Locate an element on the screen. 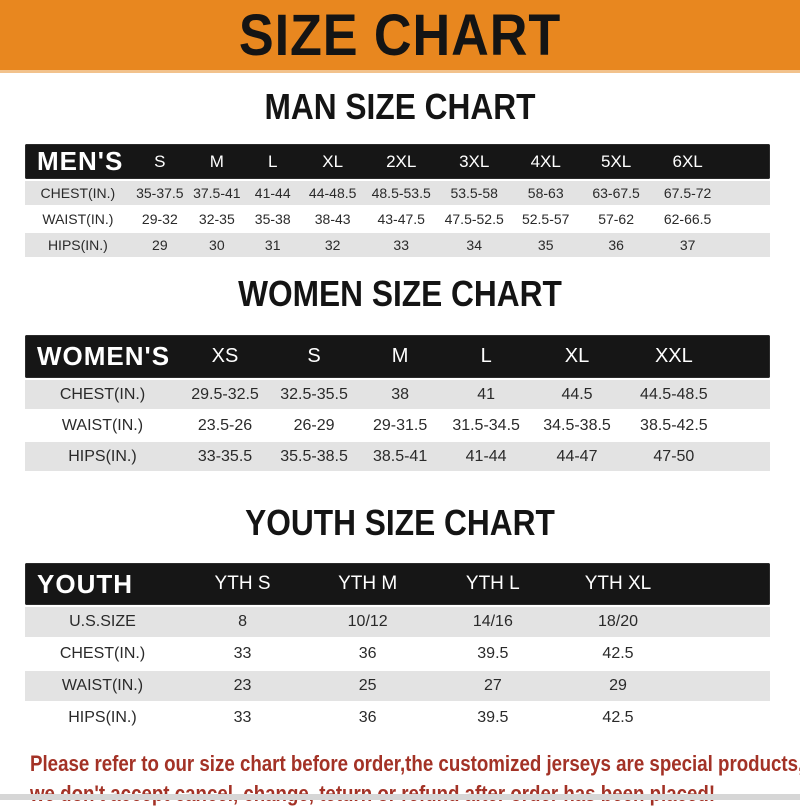 This screenshot has height=809, width=800. size-cell: 52.5-57 is located at coordinates (545, 219).